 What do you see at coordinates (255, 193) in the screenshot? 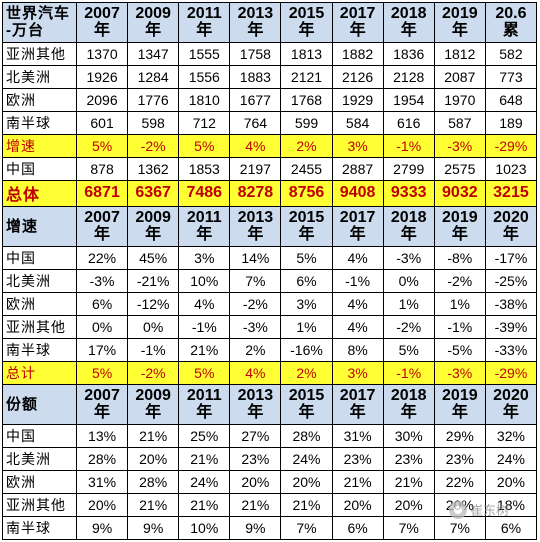
I see `value-cell: 8278` at bounding box center [255, 193].